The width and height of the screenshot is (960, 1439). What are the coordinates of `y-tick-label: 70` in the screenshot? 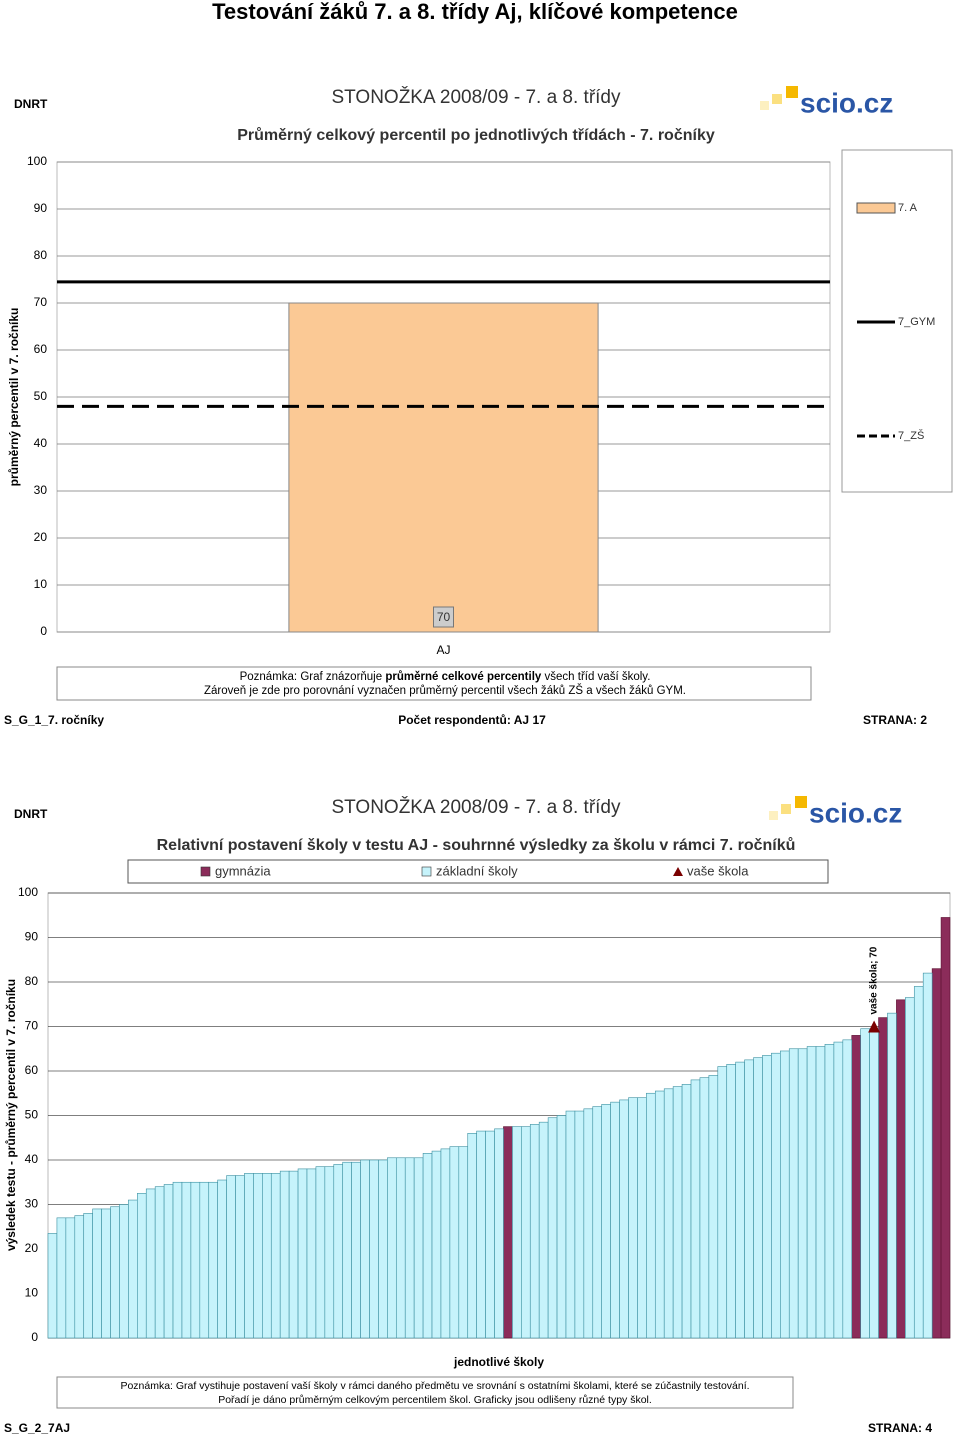 It's located at (41, 302).